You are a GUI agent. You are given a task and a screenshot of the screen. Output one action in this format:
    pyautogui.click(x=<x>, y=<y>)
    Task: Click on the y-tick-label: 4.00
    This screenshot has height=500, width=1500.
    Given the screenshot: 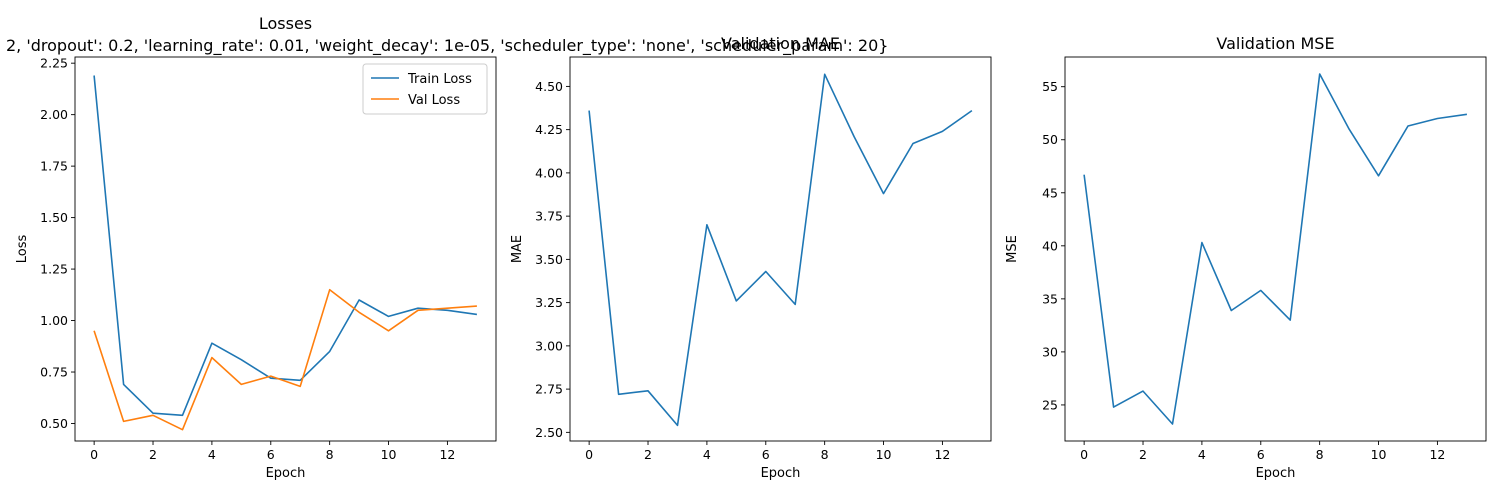 What is the action you would take?
    pyautogui.click(x=549, y=172)
    